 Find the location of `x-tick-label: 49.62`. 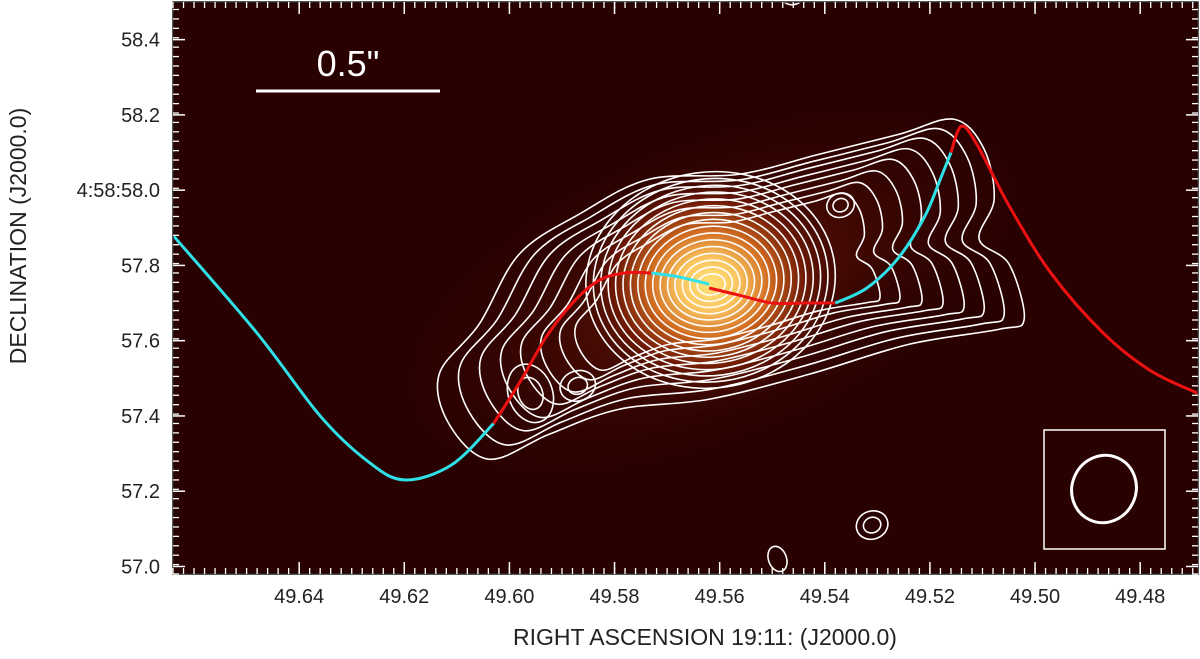

x-tick-label: 49.62 is located at coordinates (404, 597).